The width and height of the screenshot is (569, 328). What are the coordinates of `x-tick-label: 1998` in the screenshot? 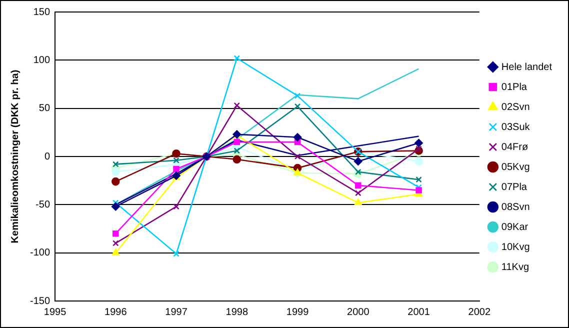 It's located at (237, 312).